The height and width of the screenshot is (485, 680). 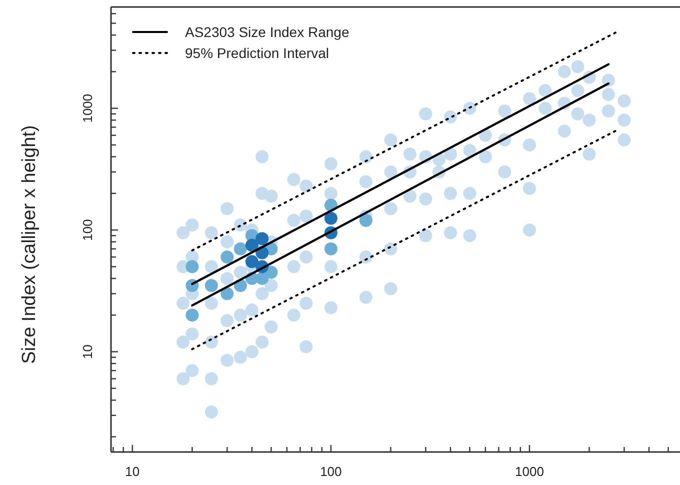 I want to click on legend-label: AS2303 Size Index Range, so click(x=267, y=32).